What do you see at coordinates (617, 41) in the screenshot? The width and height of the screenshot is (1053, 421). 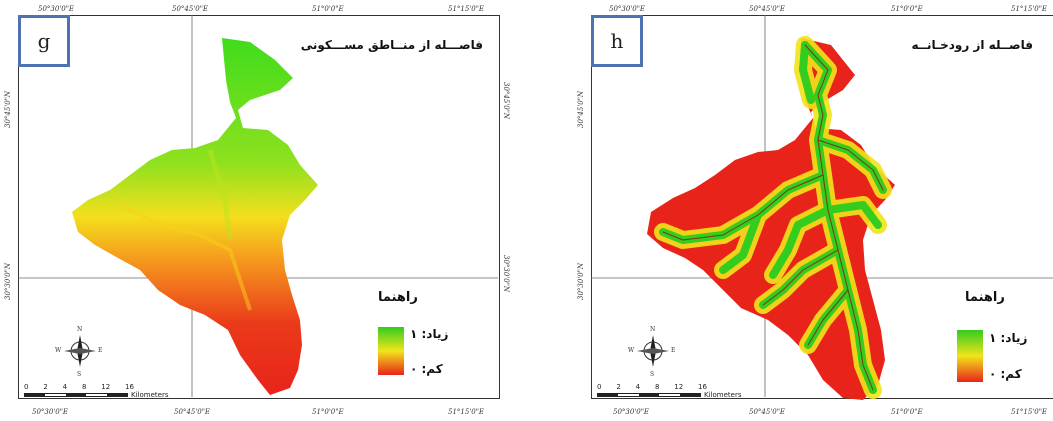 I see `panel-badge: h` at bounding box center [617, 41].